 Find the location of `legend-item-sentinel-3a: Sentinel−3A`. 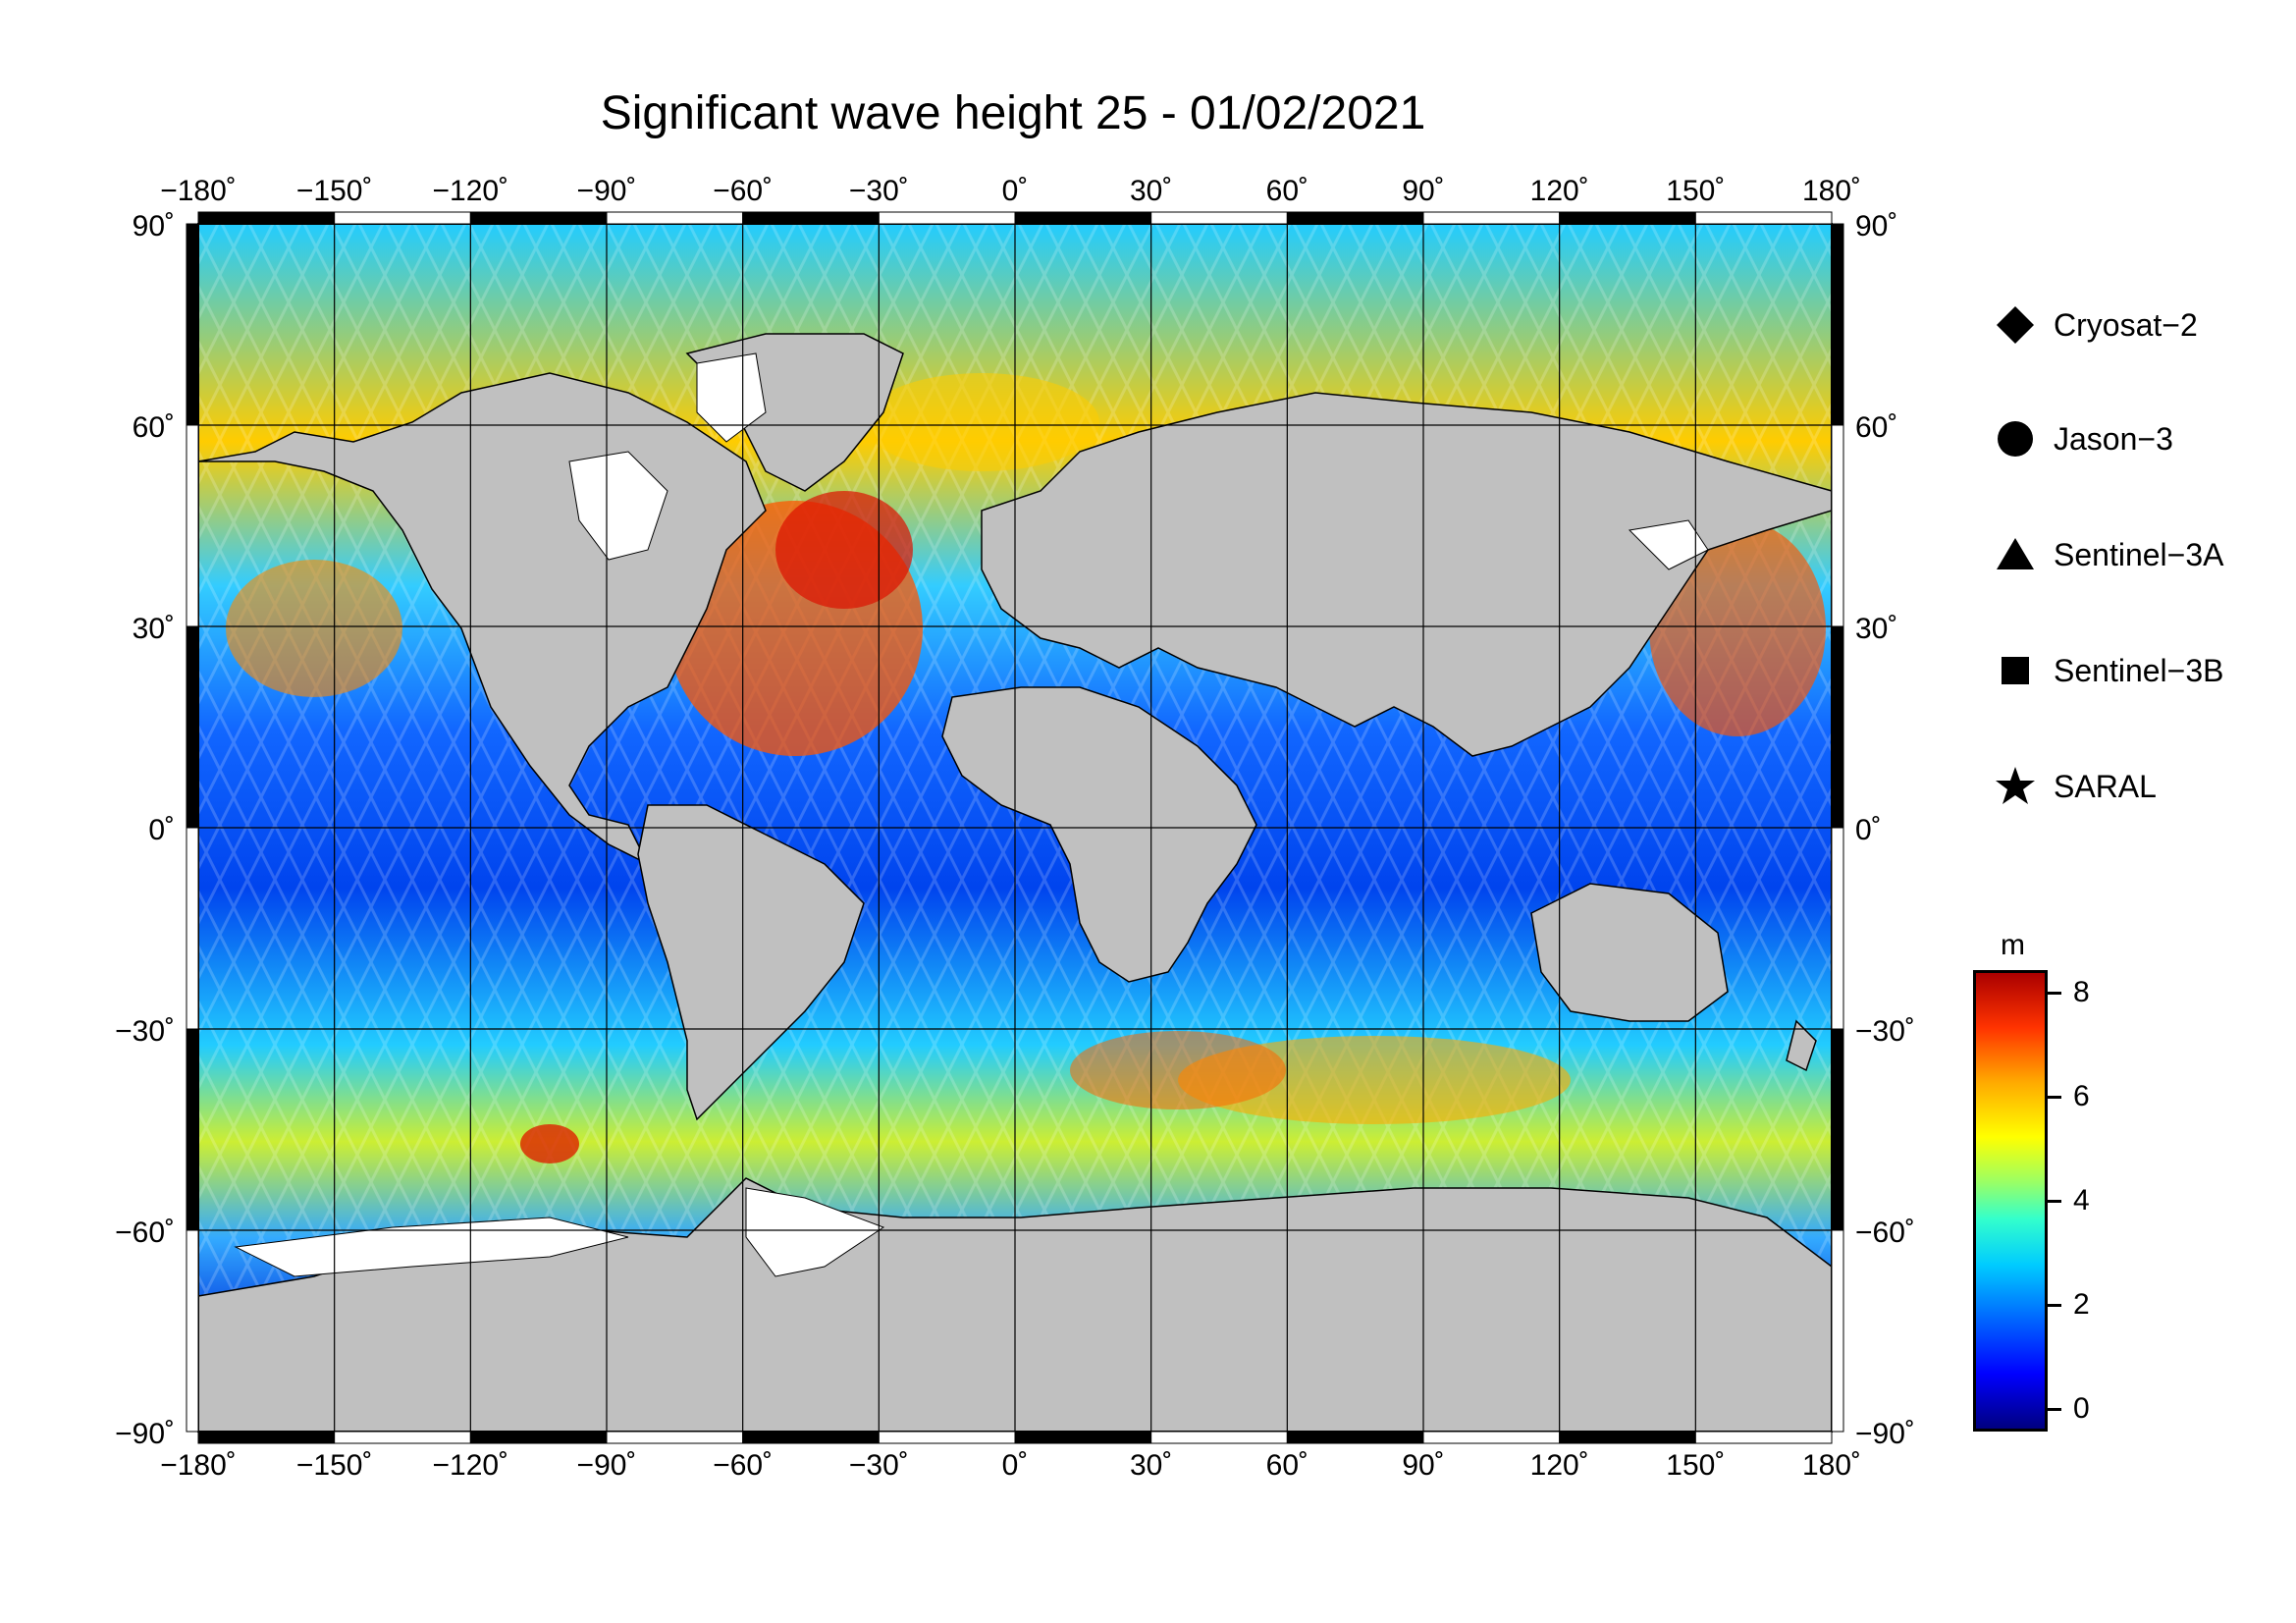

legend-item-sentinel-3a: Sentinel−3A is located at coordinates (2108, 555).